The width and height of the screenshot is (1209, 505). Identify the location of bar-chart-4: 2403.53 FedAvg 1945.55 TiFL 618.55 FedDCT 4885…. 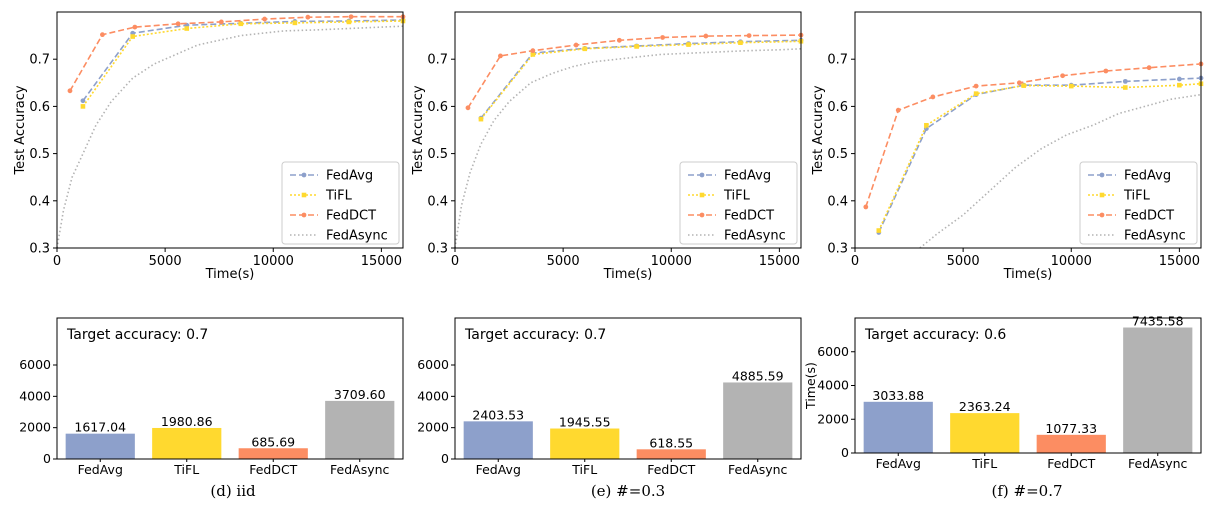
(609, 397).